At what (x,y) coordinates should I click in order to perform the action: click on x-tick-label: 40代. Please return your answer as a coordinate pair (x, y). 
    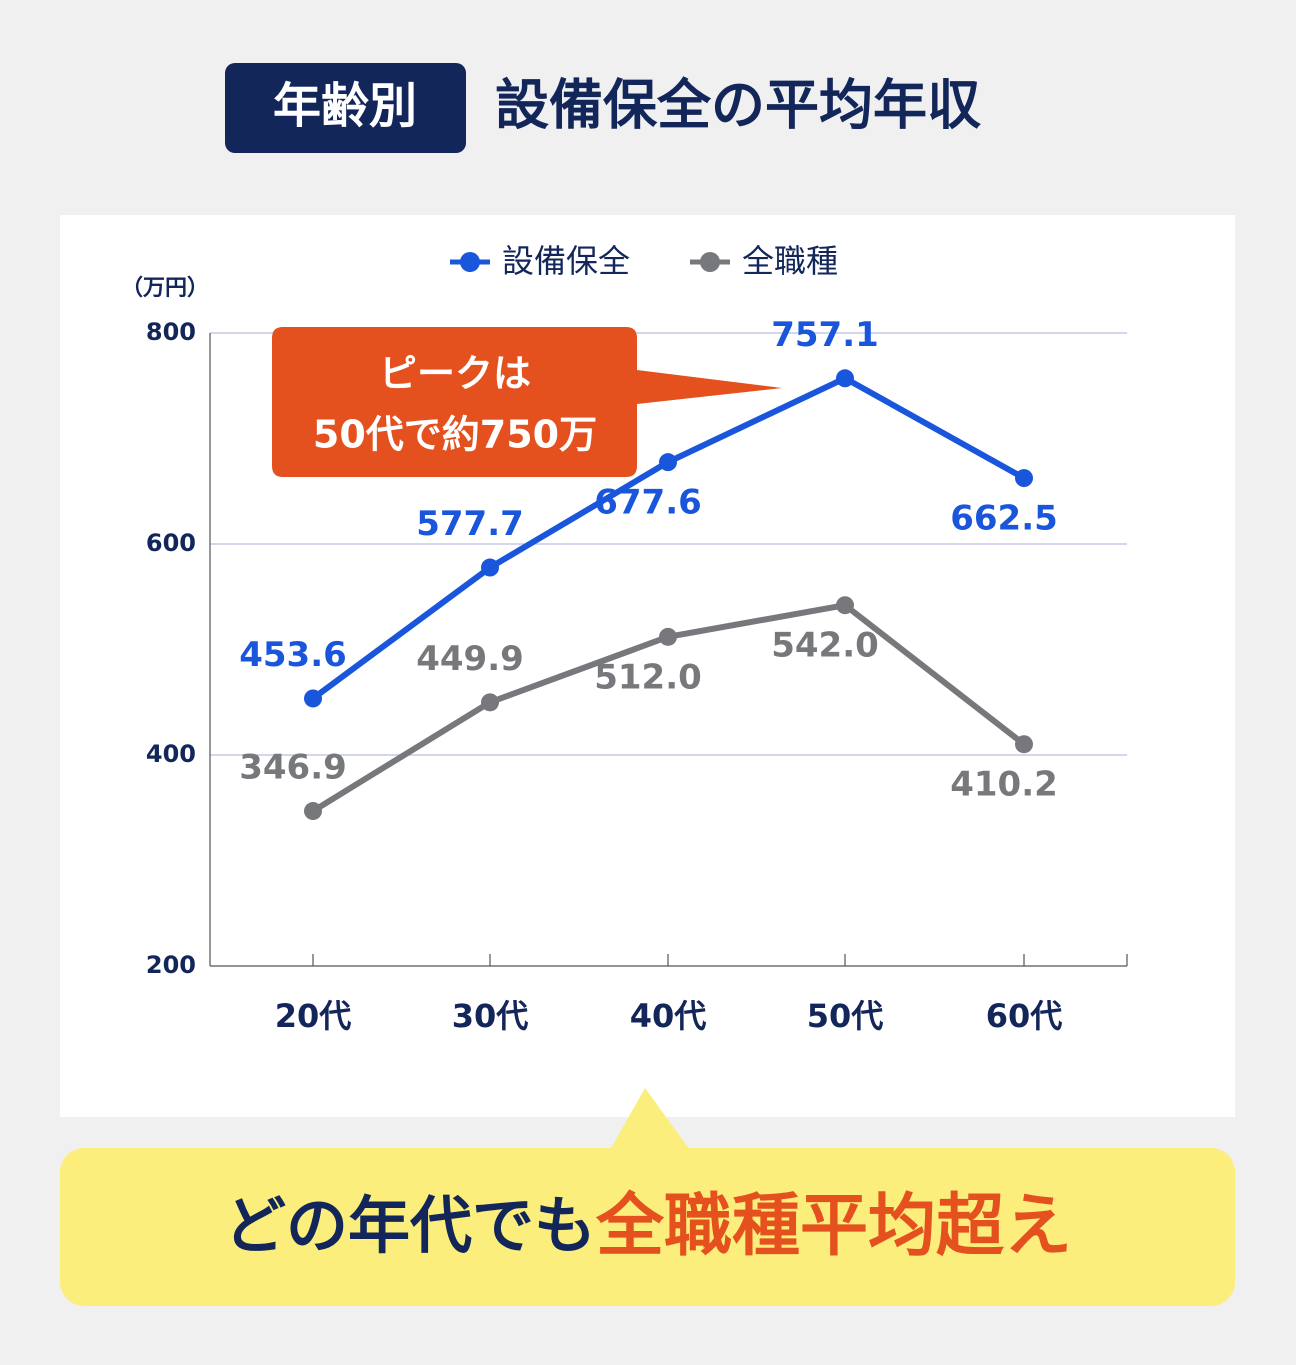
    Looking at the image, I should click on (668, 1016).